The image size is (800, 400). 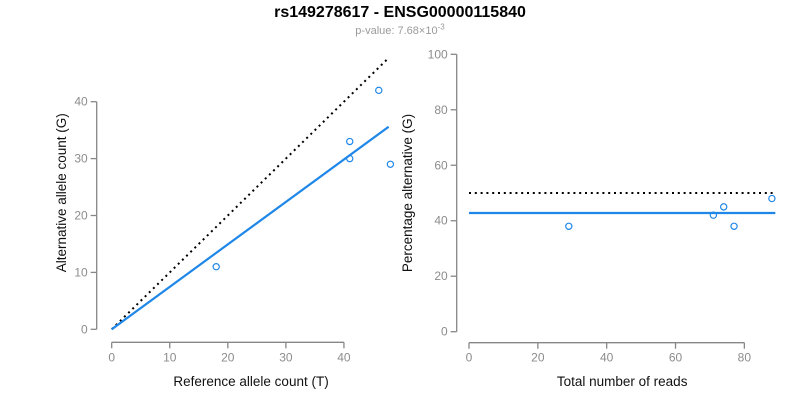 I want to click on figure-subtitle: p-value: 7.68×10-3, so click(x=400, y=29).